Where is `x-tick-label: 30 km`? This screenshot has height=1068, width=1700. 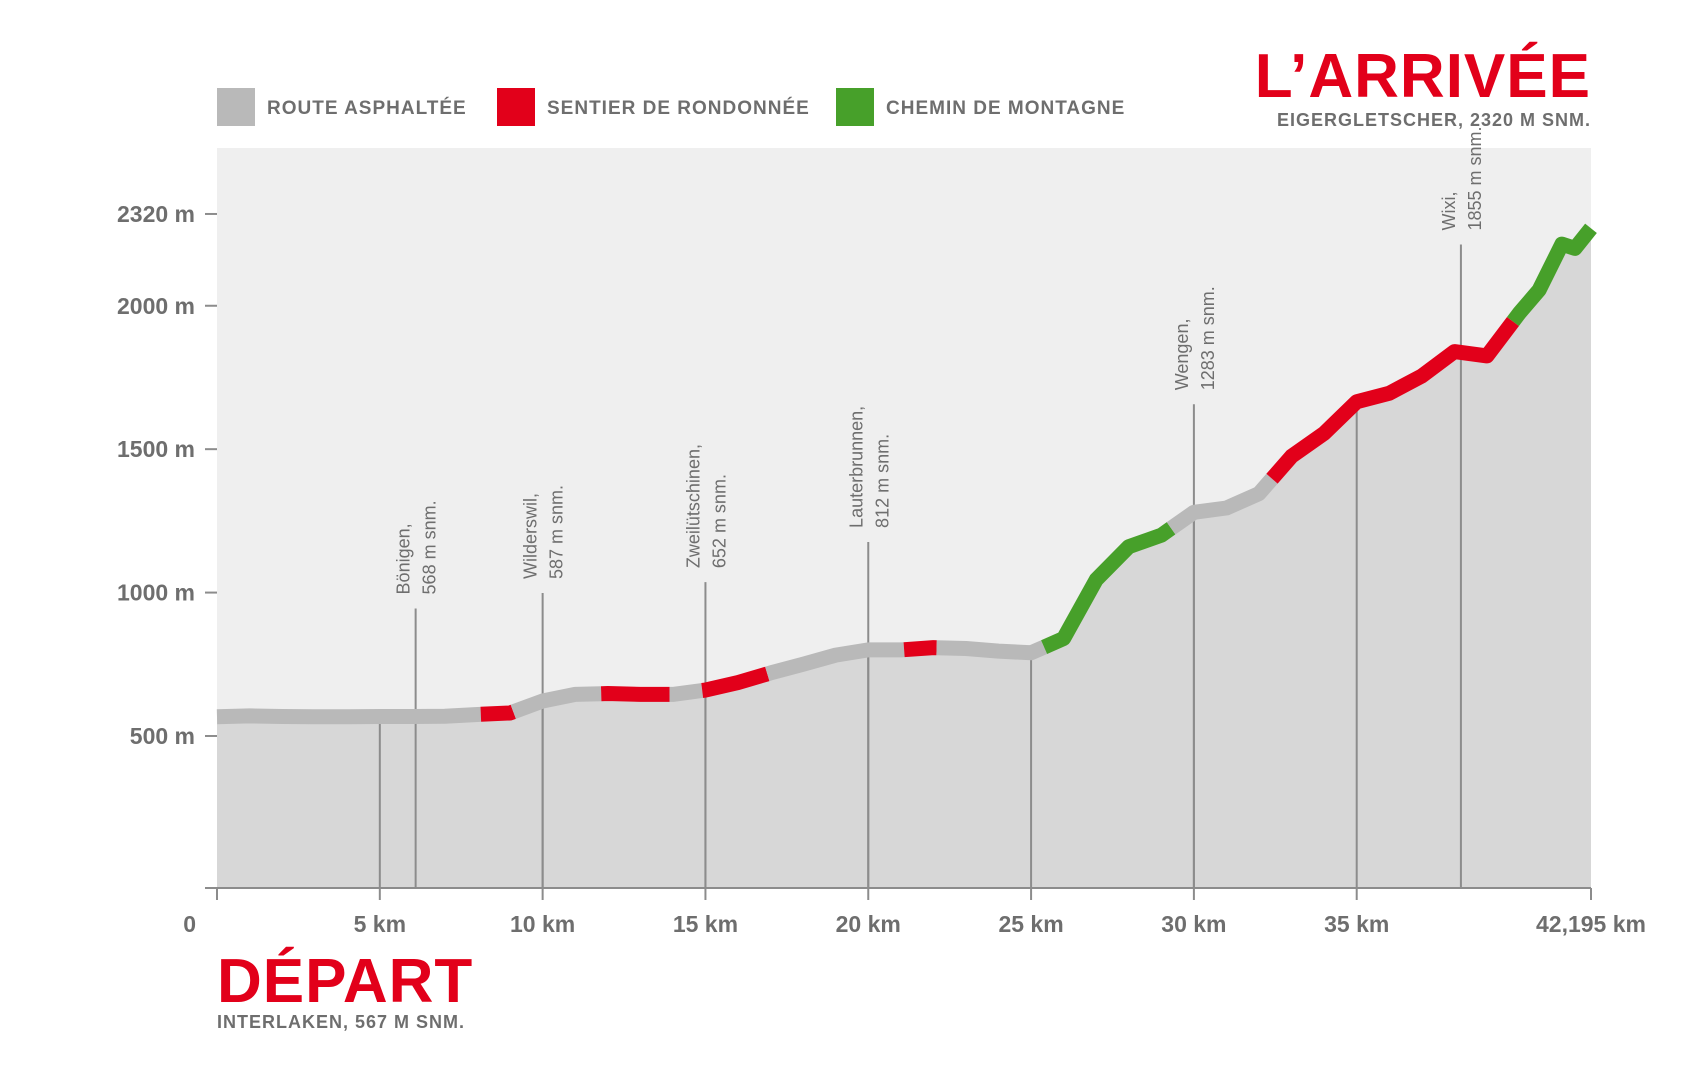 x-tick-label: 30 km is located at coordinates (1193, 924).